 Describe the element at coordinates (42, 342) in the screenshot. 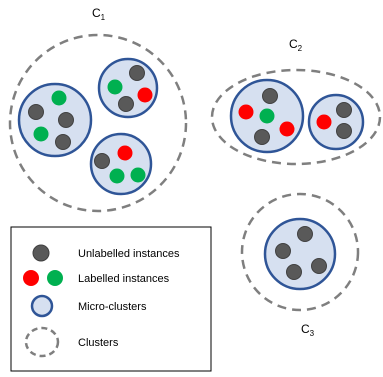

I see `legend-cluster-icon` at that location.